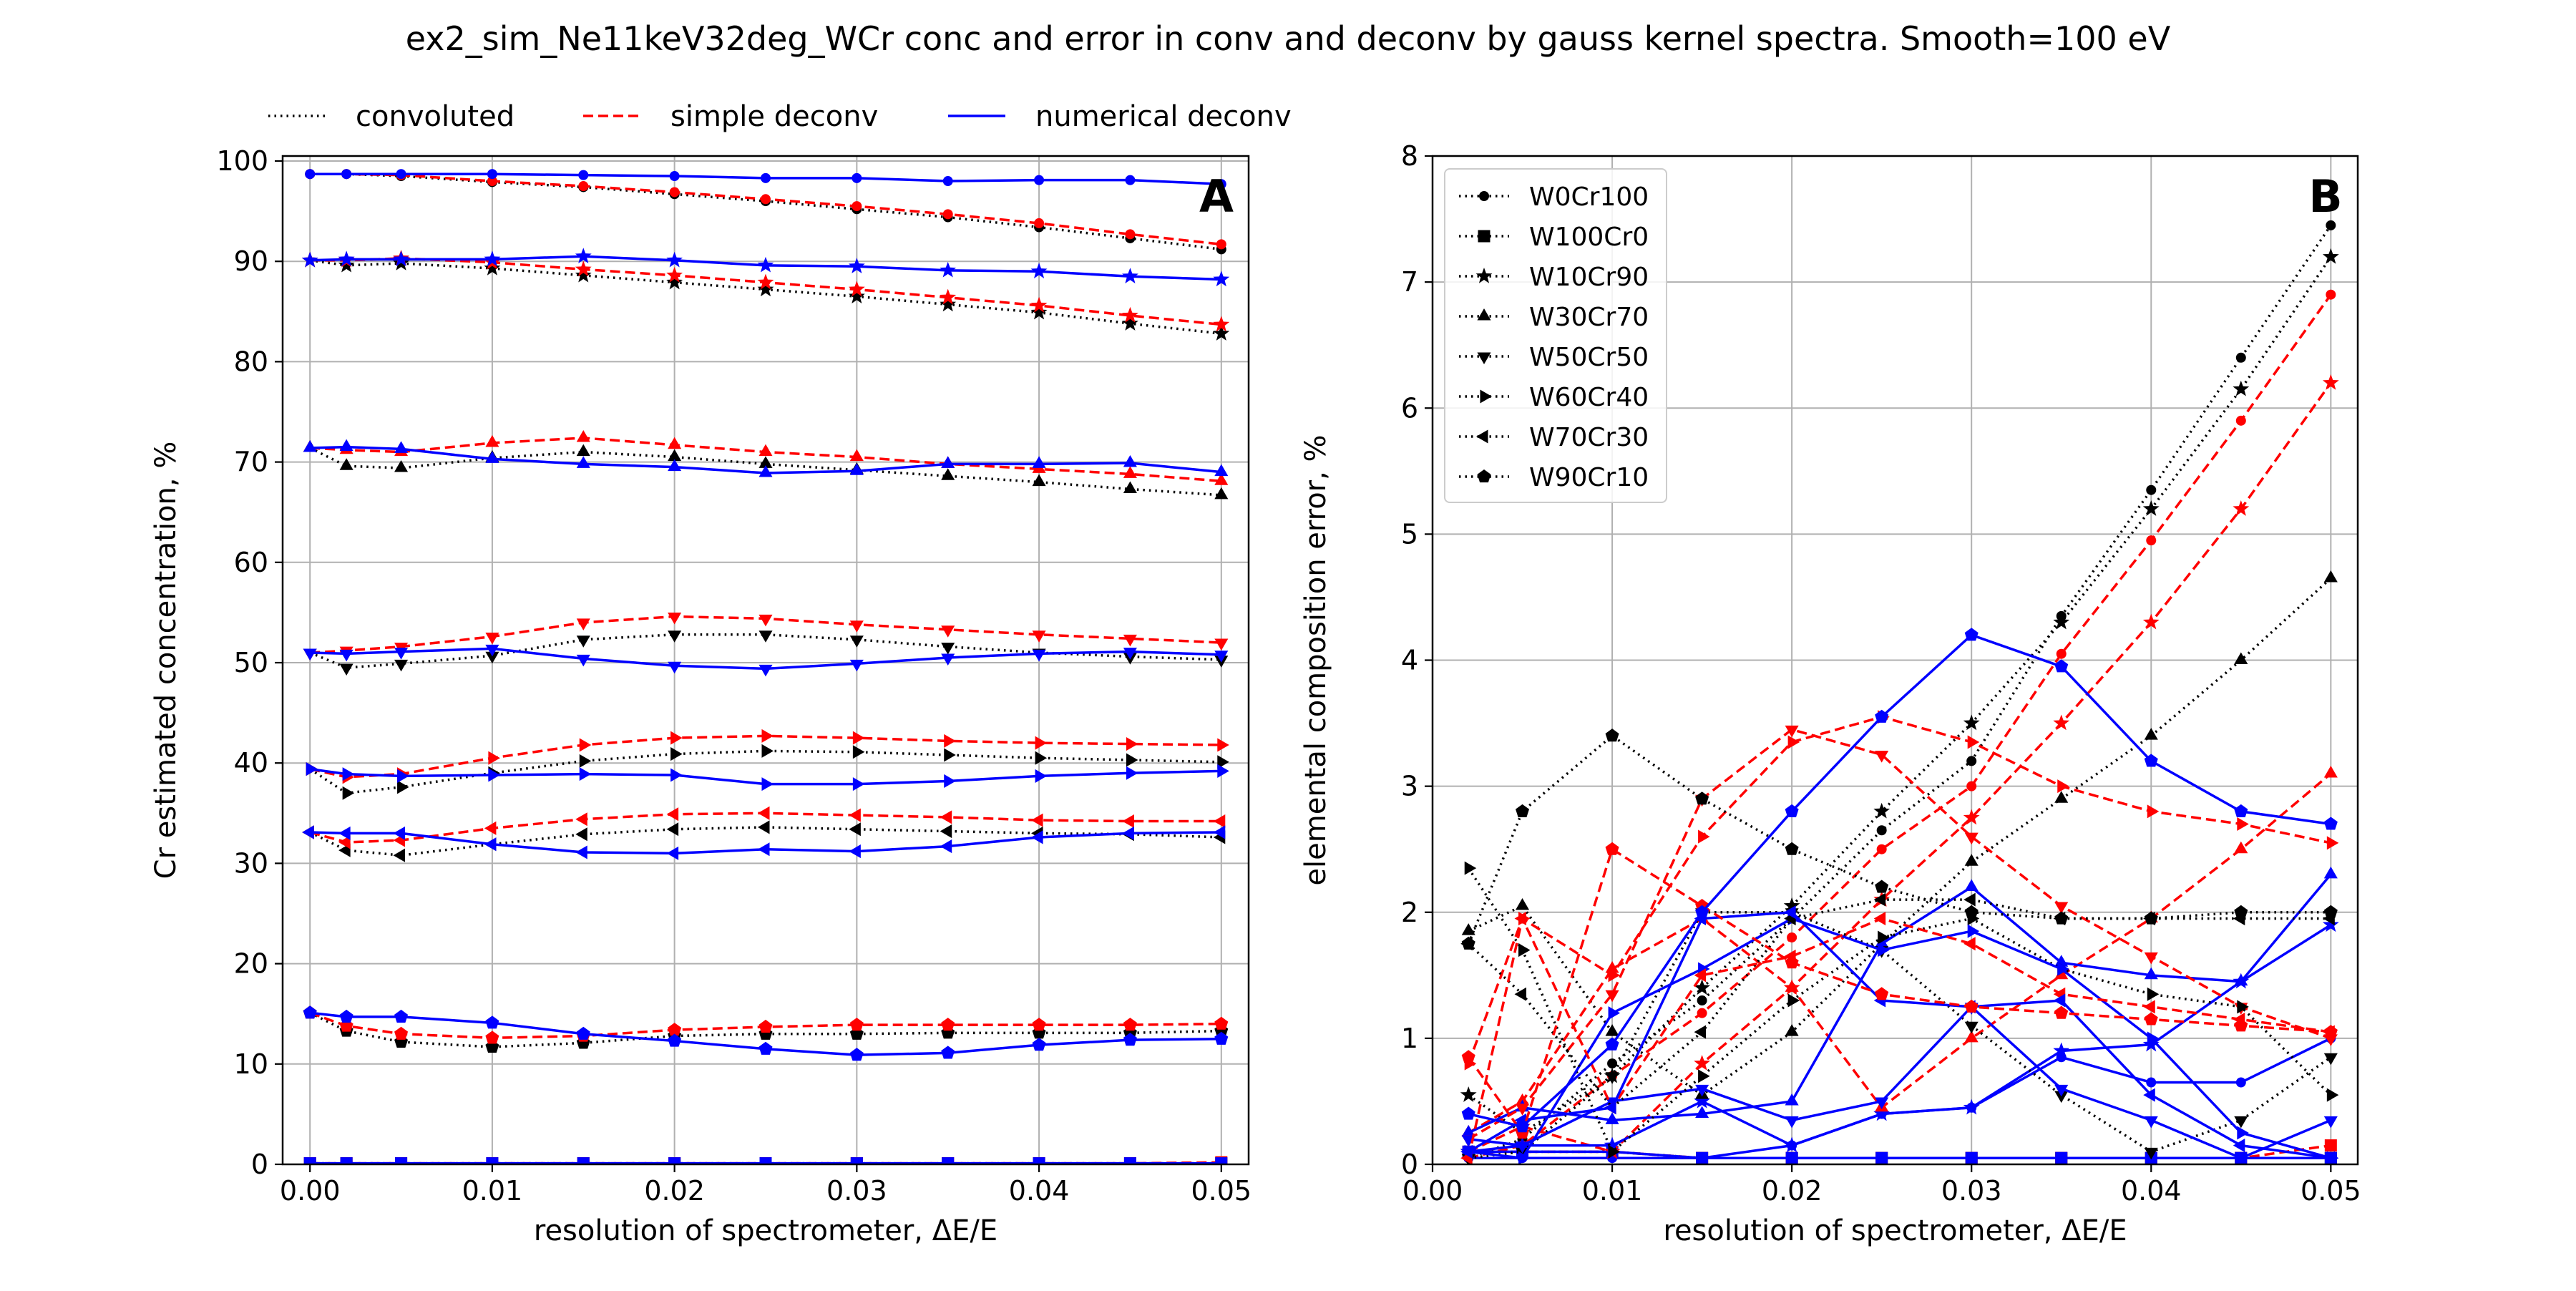 This screenshot has width=2576, height=1291. Describe the element at coordinates (765, 1230) in the screenshot. I see `x-axis-label: resolution of spectrometer, ΔE/E` at that location.